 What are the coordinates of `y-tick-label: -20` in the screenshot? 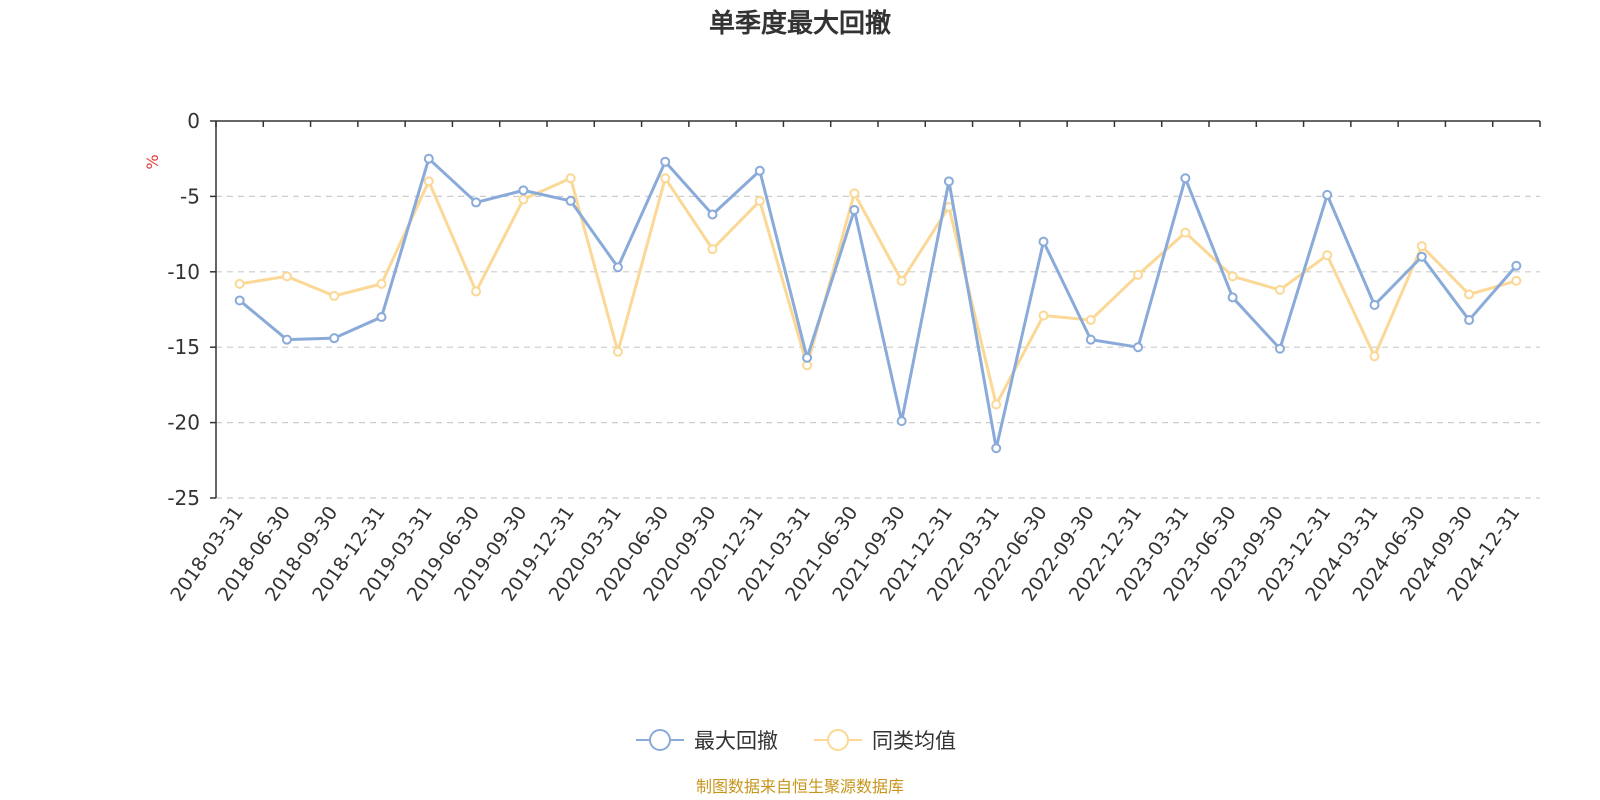 It's located at (183, 423).